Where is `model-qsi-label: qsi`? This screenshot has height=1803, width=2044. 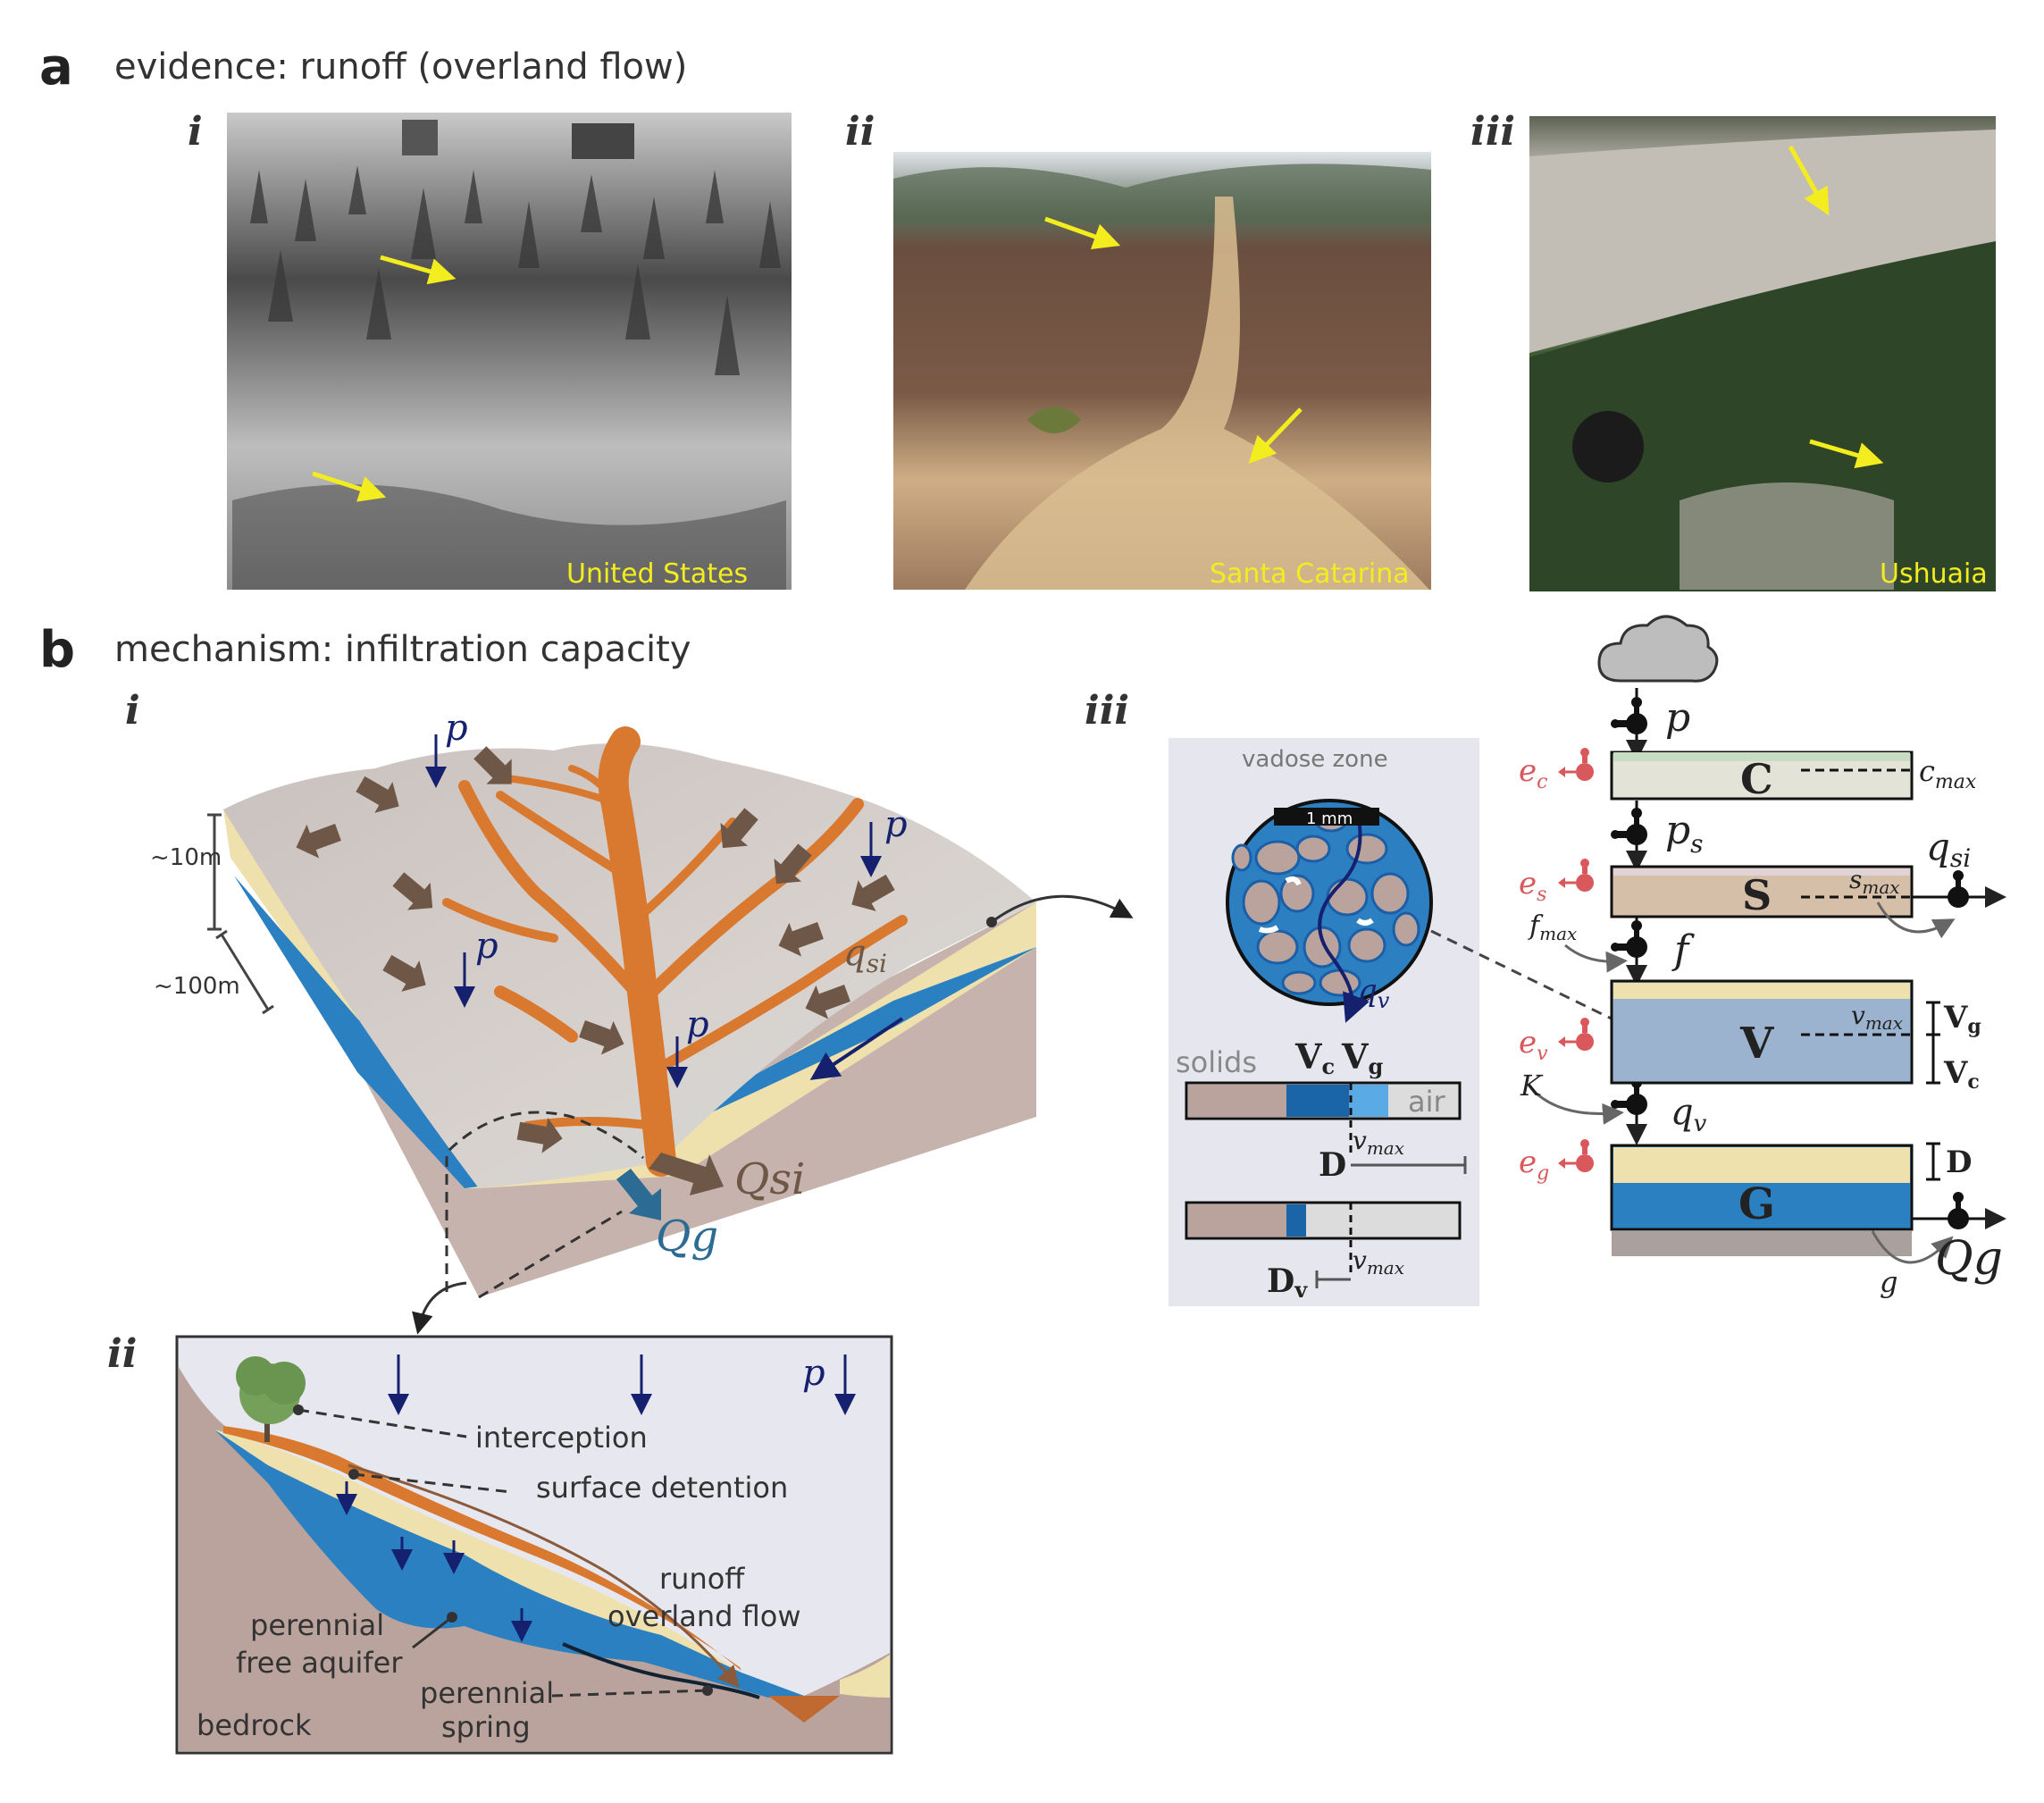 model-qsi-label: qsi is located at coordinates (1948, 849).